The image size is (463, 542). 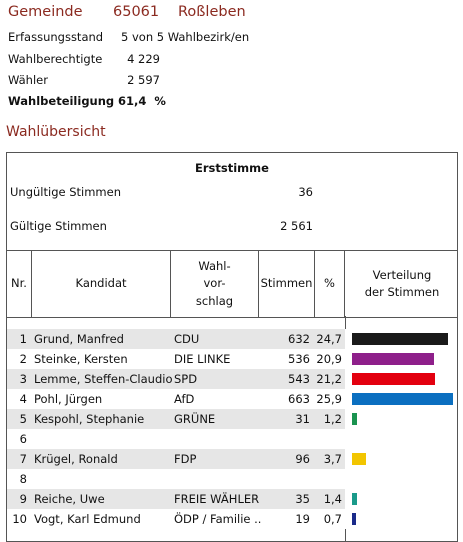 I want to click on valid-value: 2 561, so click(x=296, y=226).